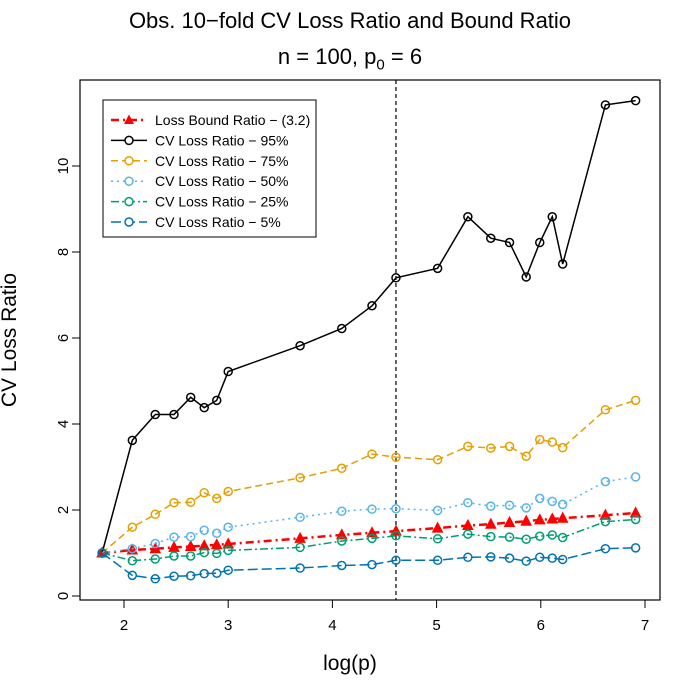 The image size is (700, 700). I want to click on x-tick-label: 7, so click(645, 625).